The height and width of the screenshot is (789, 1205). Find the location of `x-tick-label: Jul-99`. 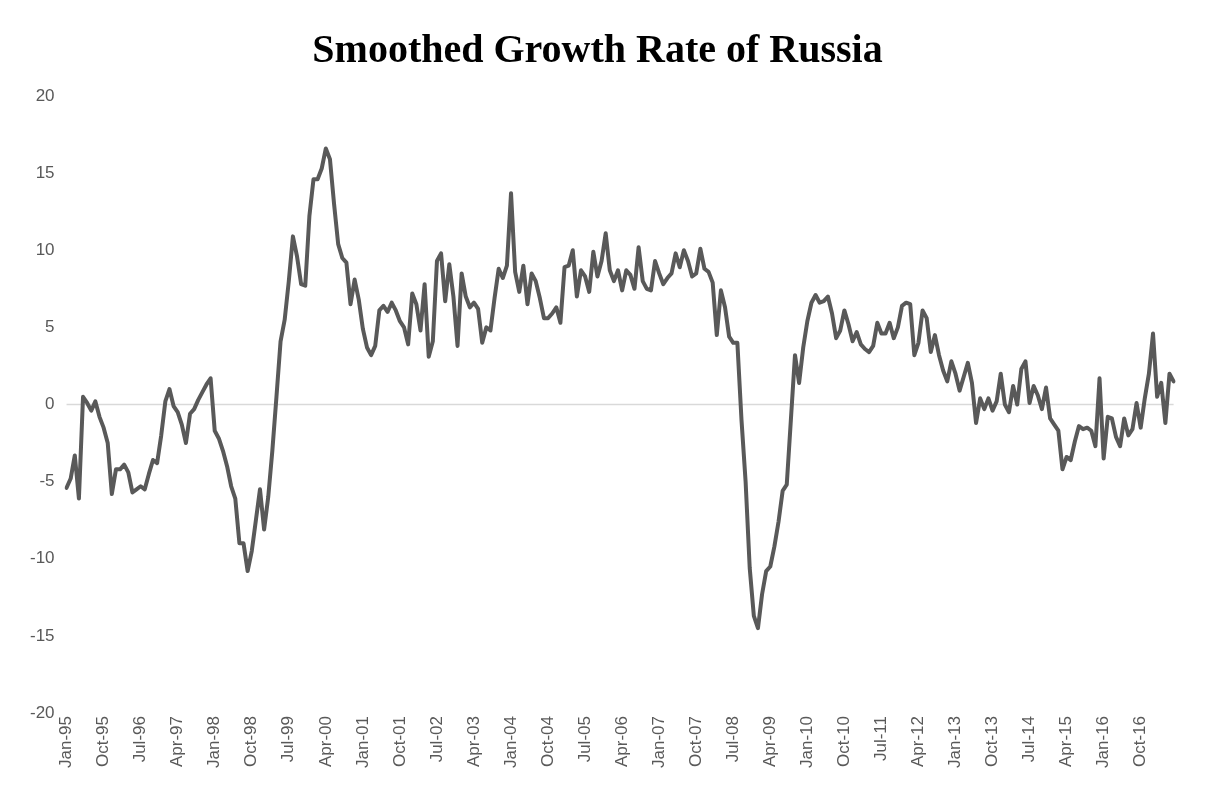

x-tick-label: Jul-99 is located at coordinates (288, 739).